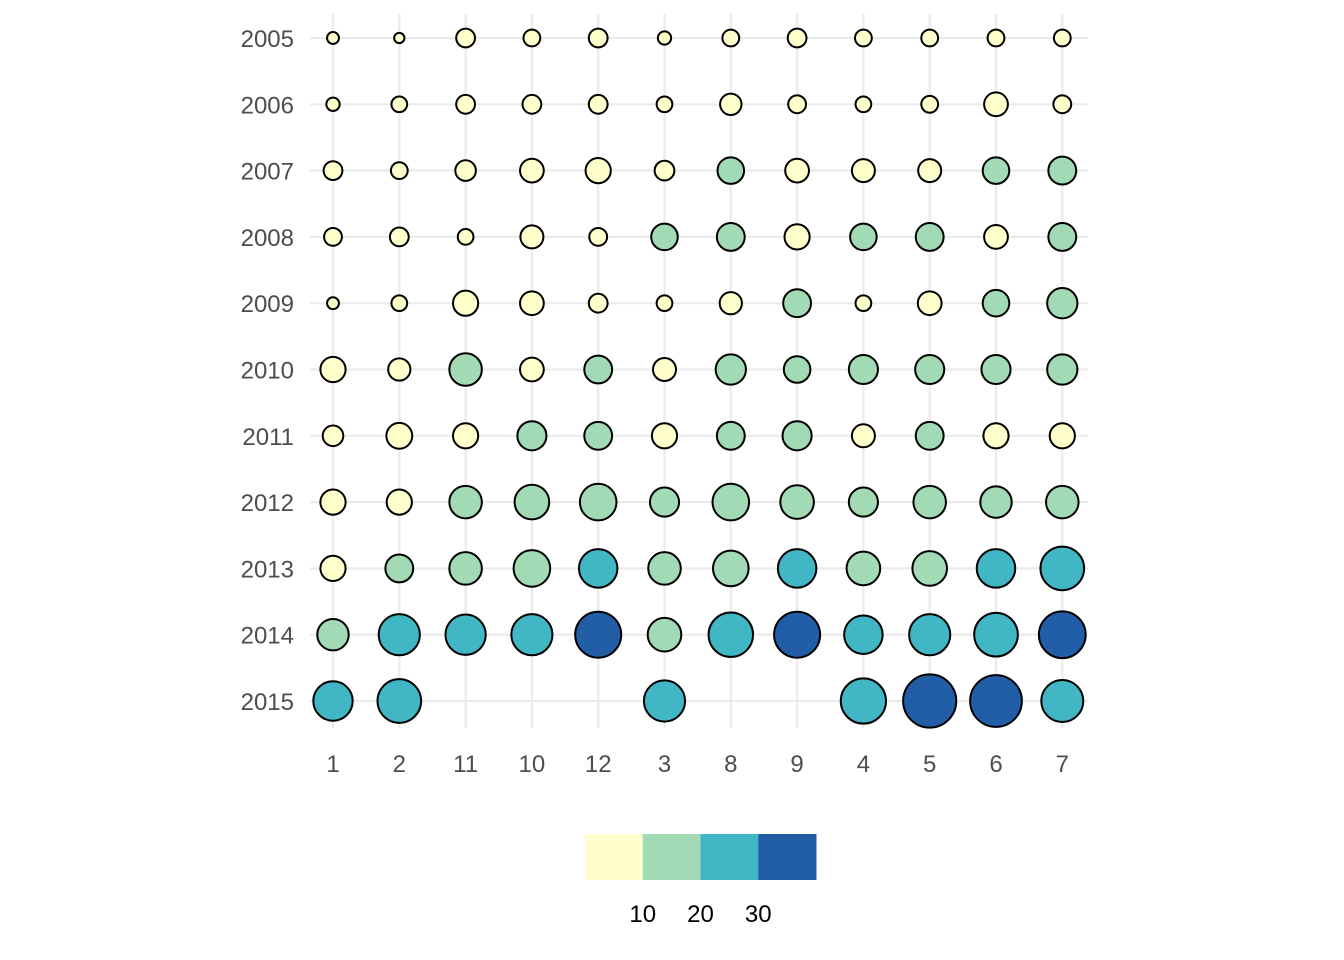 The width and height of the screenshot is (1344, 960). Describe the element at coordinates (642, 914) in the screenshot. I see `legend-label: 10` at that location.